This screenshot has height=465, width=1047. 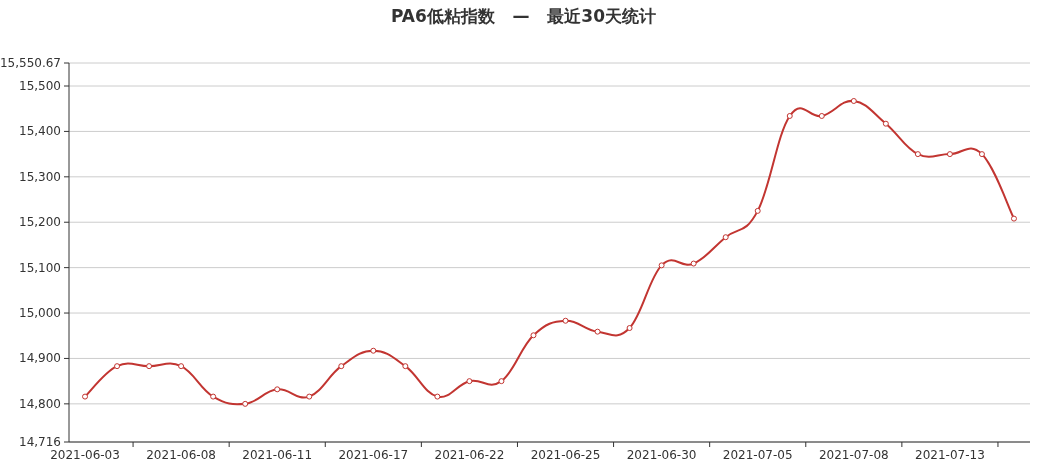 What do you see at coordinates (40, 131) in the screenshot?
I see `y-tick-label: 15,400` at bounding box center [40, 131].